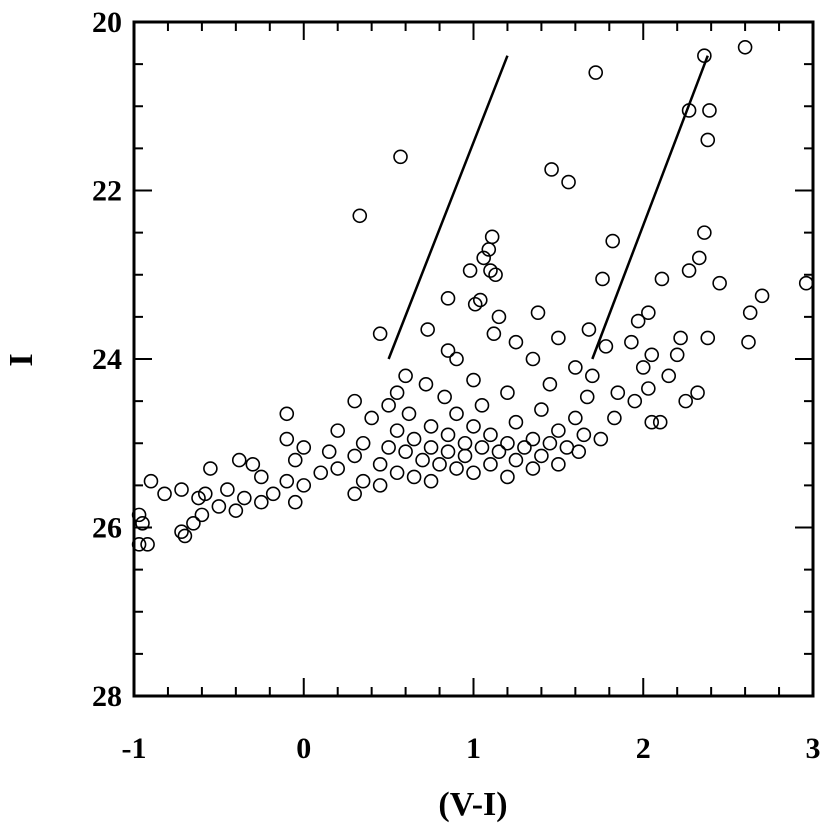 This screenshot has width=830, height=830. I want to click on x-tick-label: 3, so click(813, 748).